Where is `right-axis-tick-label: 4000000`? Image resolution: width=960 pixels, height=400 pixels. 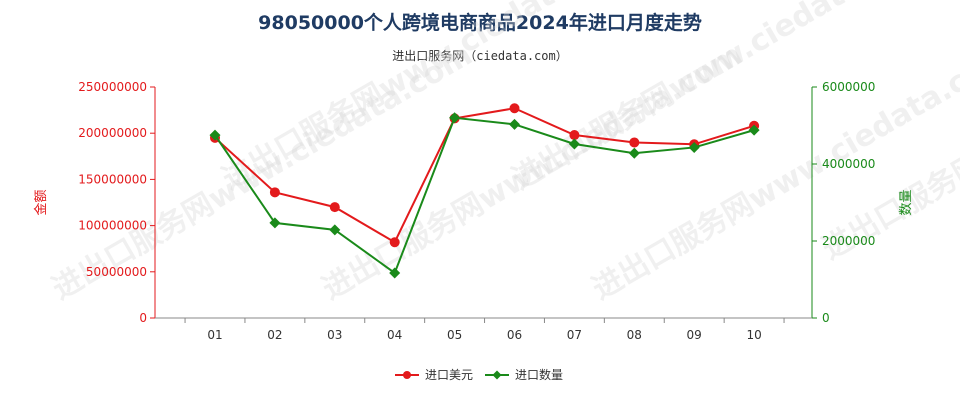
right-axis-tick-label: 4000000 is located at coordinates (848, 164).